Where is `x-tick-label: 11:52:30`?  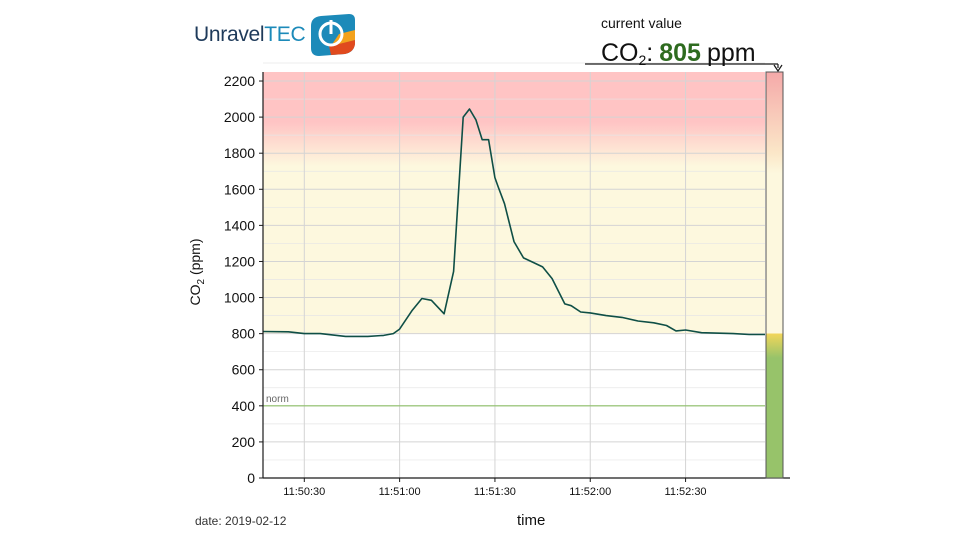
x-tick-label: 11:52:30 is located at coordinates (686, 492).